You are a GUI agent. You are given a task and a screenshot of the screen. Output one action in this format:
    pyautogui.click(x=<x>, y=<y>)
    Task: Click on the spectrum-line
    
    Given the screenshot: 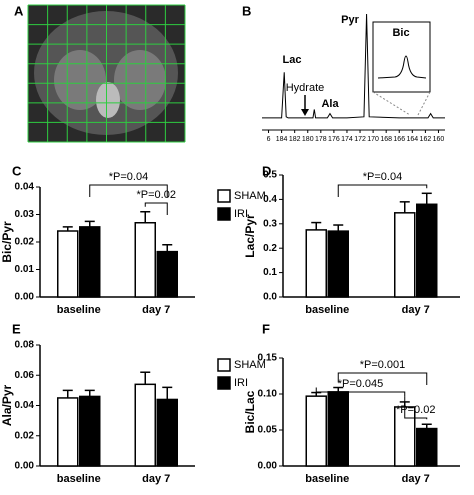 What is the action you would take?
    pyautogui.click(x=353, y=66)
    